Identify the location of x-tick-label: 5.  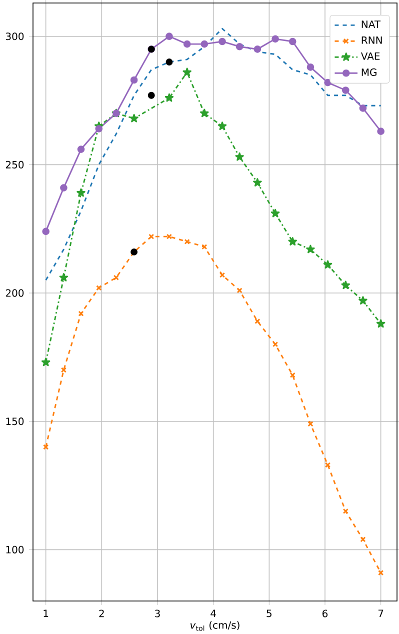
(269, 614).